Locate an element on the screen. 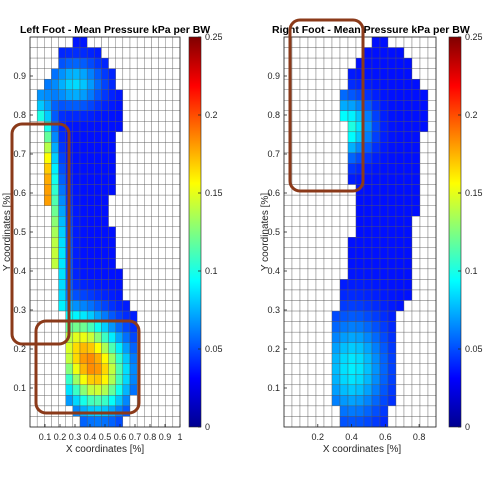 This screenshot has width=500, height=482. right-colorbar-tick-label: 0 is located at coordinates (467, 427).